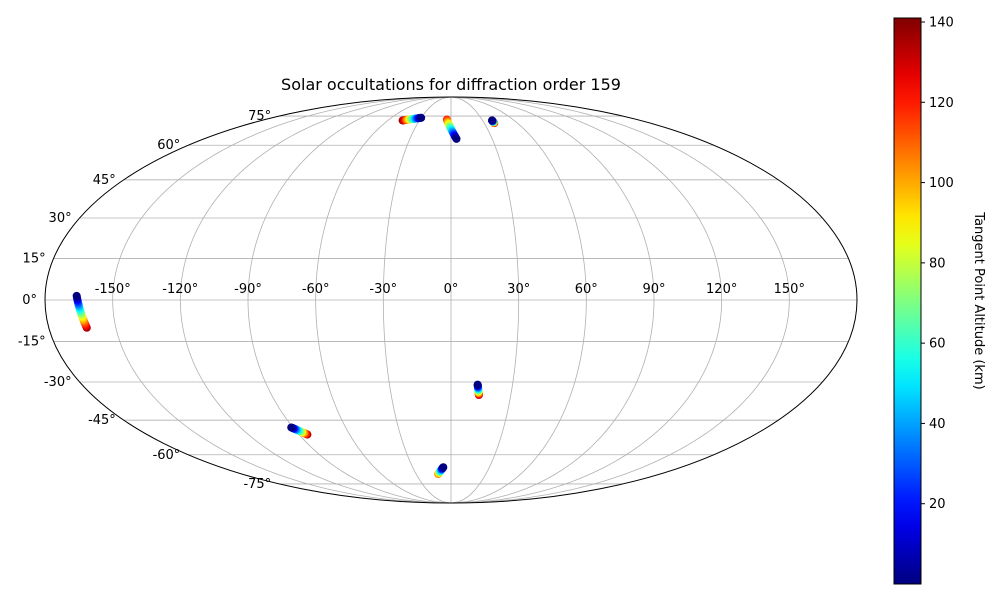 Image resolution: width=1000 pixels, height=600 pixels. What do you see at coordinates (316, 289) in the screenshot?
I see `longitude-tick-label: -60°` at bounding box center [316, 289].